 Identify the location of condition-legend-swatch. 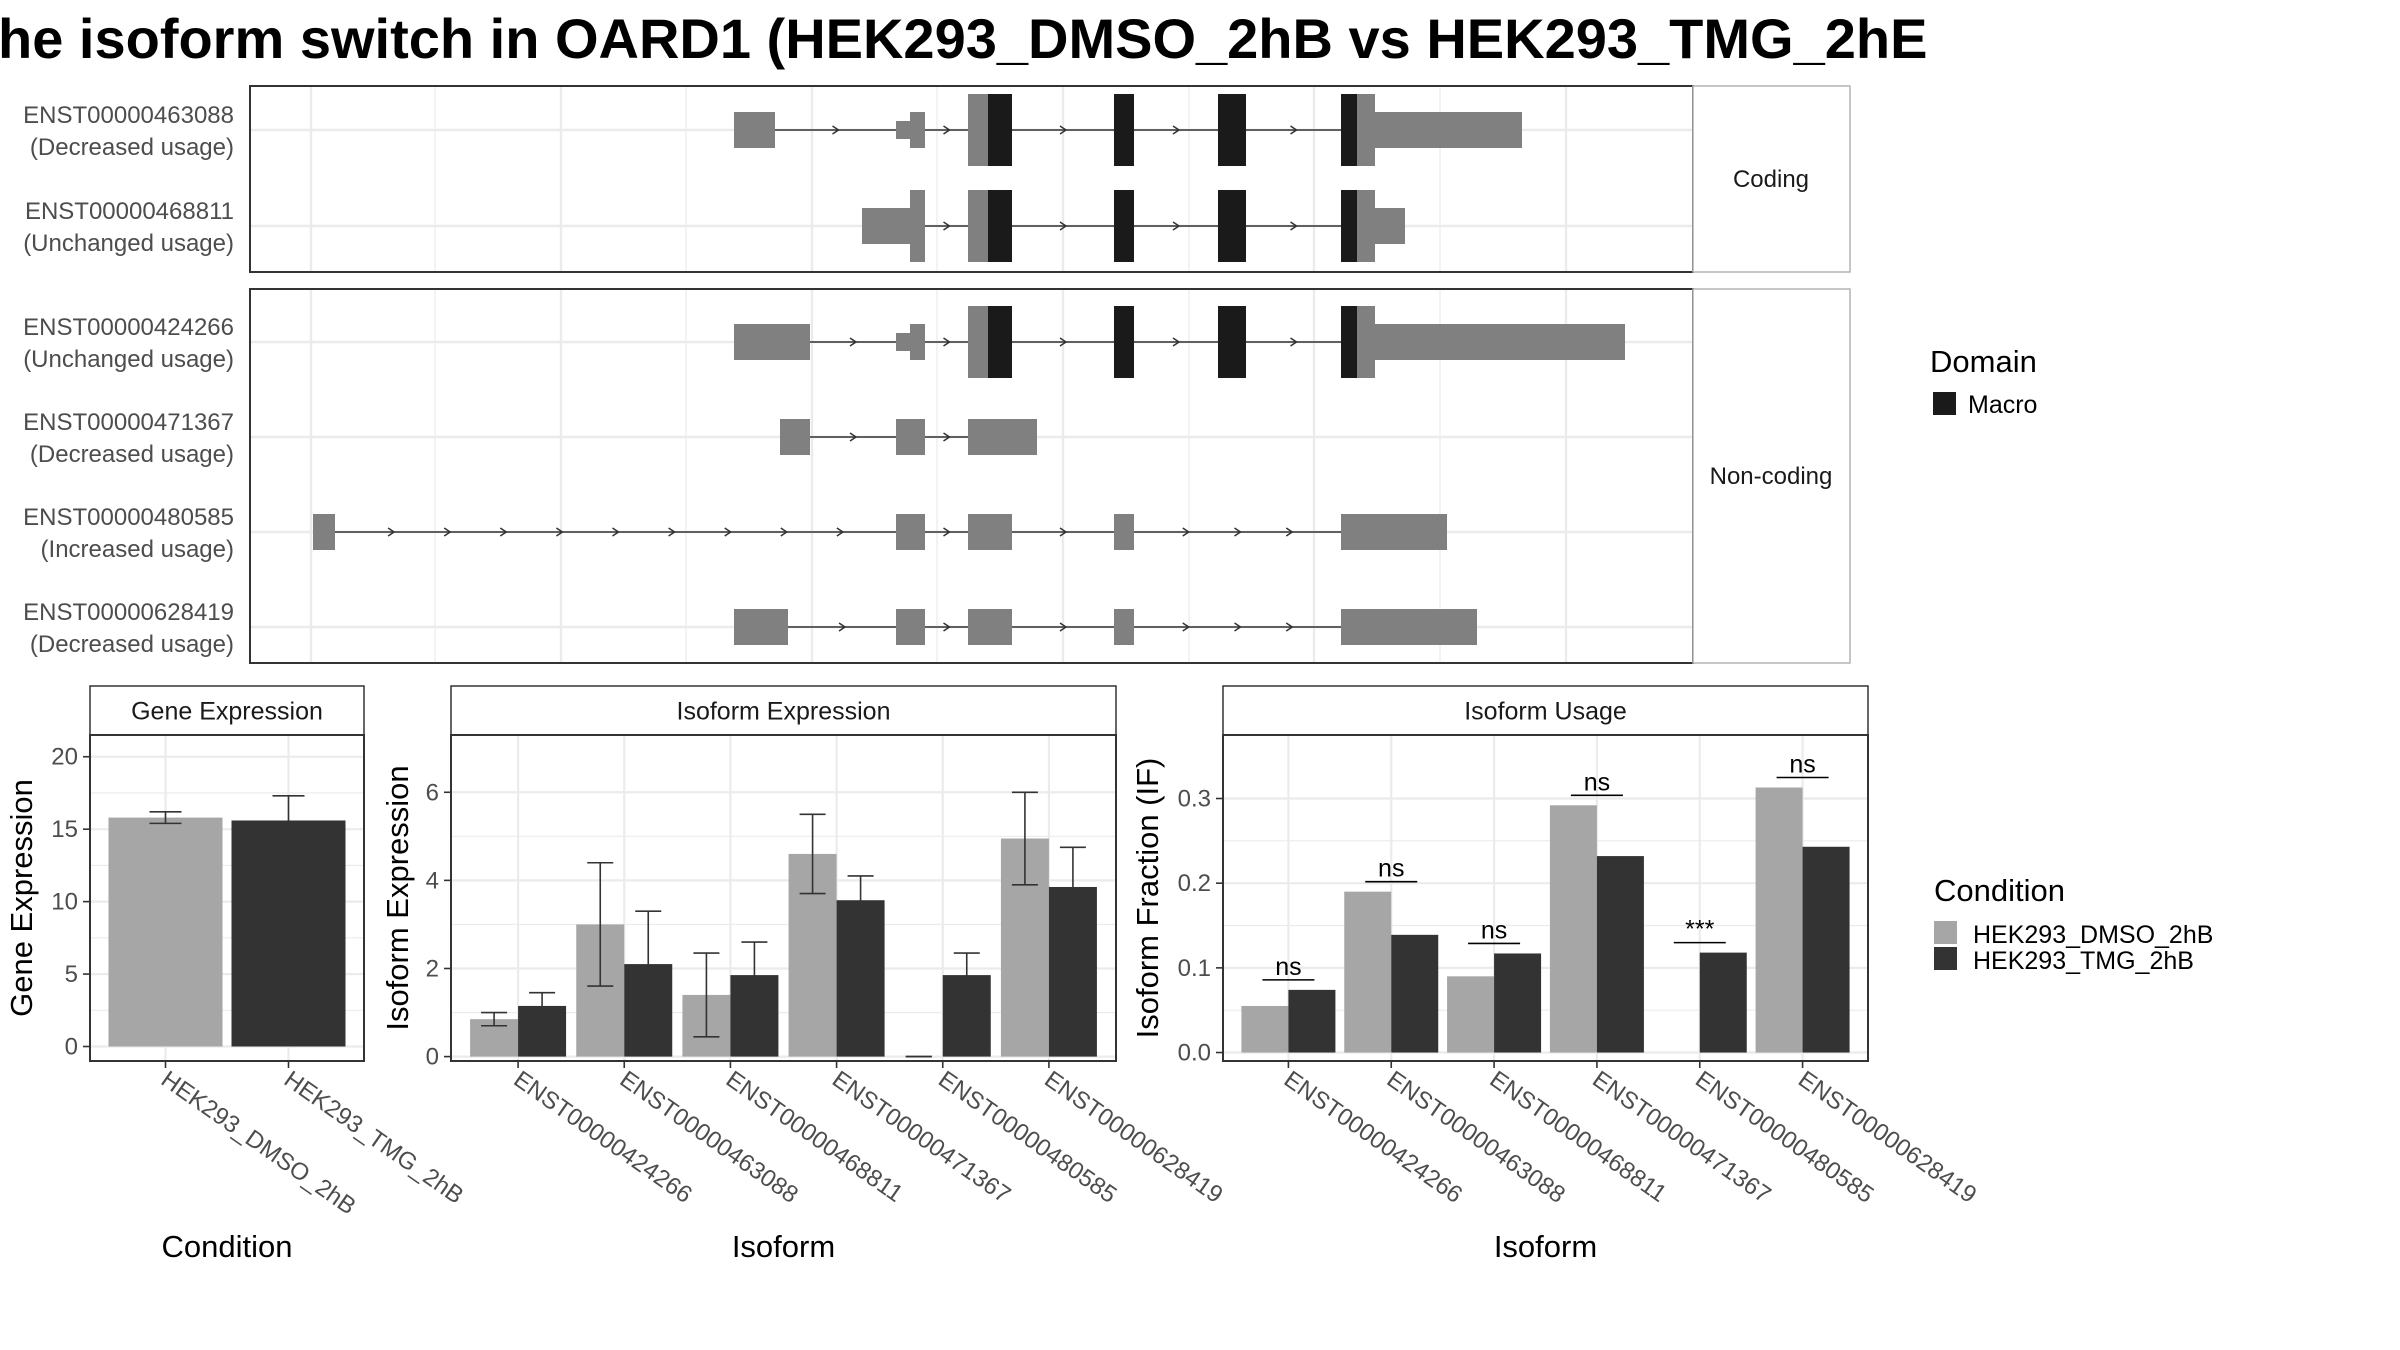
(1945, 932).